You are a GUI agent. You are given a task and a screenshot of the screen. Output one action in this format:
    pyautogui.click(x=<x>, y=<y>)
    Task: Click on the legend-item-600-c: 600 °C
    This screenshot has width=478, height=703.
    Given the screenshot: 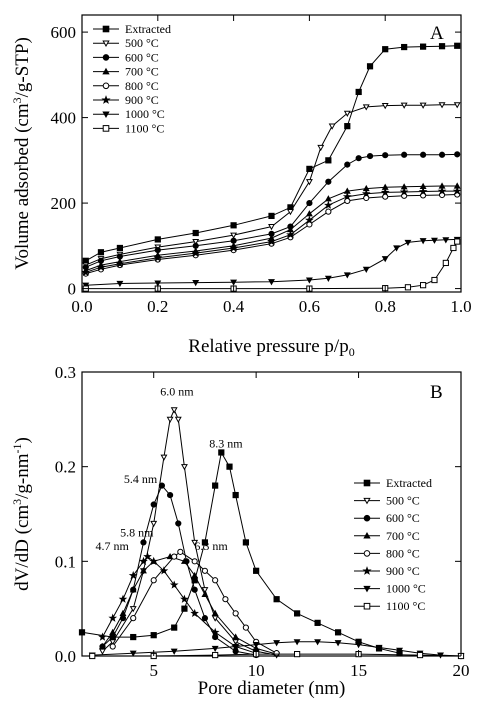 What is the action you would take?
    pyautogui.click(x=387, y=518)
    